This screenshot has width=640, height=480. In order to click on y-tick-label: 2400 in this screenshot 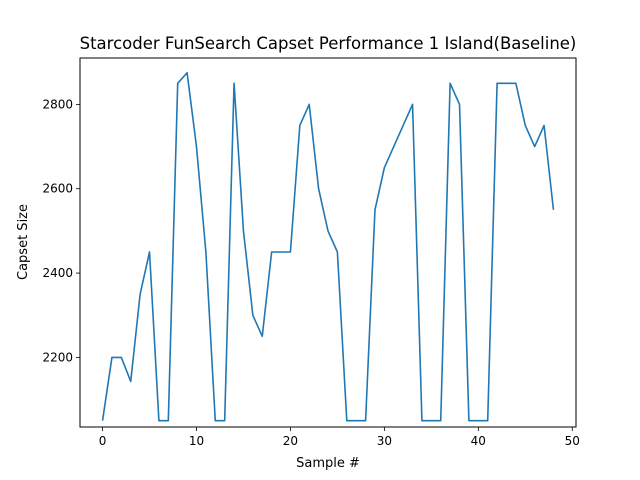, I will do `click(57, 273)`.